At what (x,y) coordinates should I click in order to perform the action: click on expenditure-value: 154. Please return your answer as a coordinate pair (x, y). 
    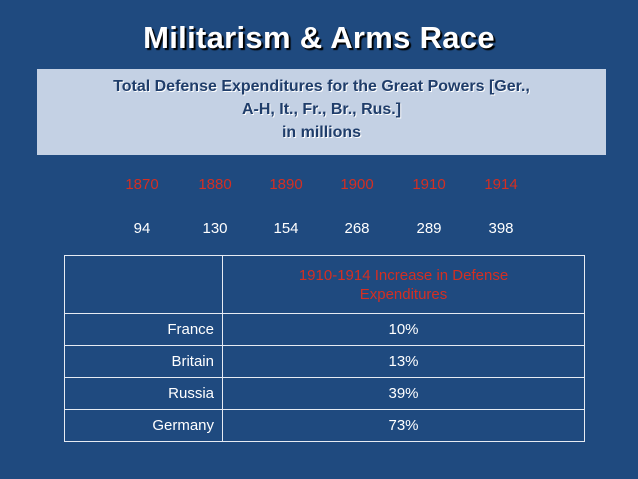
    Looking at the image, I should click on (286, 228).